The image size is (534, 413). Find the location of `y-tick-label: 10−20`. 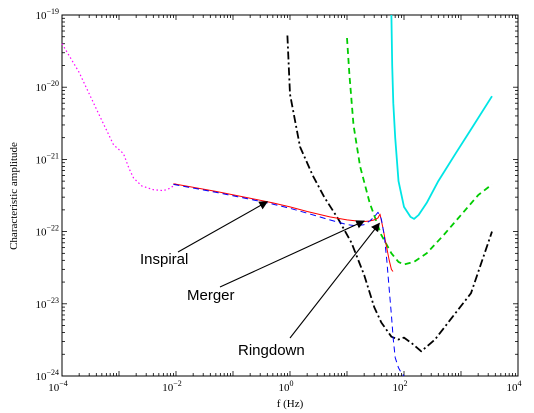

y-tick-label: 10−20 is located at coordinates (47, 86).